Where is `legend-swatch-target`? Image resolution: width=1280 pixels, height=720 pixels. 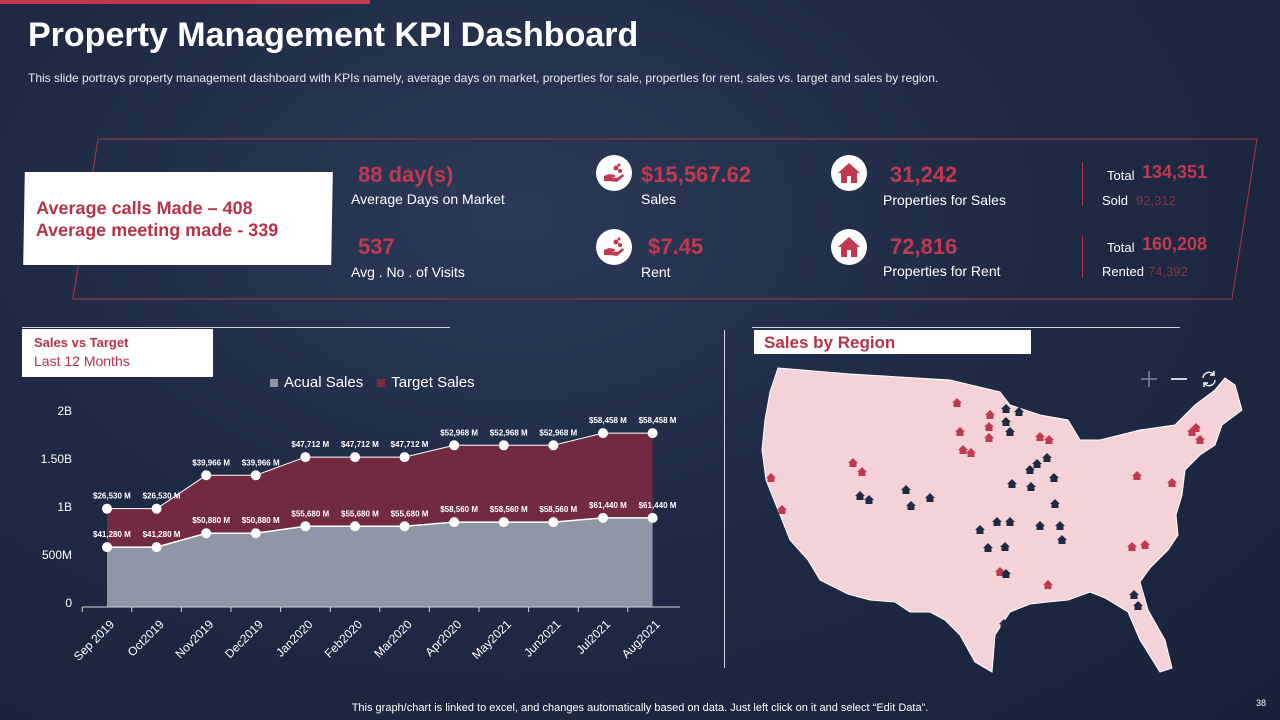 legend-swatch-target is located at coordinates (381, 382).